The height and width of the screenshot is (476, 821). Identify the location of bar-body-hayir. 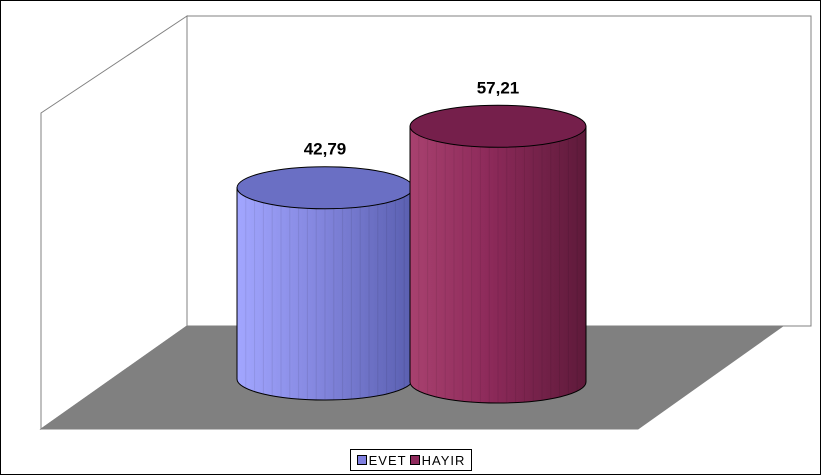
(498, 264).